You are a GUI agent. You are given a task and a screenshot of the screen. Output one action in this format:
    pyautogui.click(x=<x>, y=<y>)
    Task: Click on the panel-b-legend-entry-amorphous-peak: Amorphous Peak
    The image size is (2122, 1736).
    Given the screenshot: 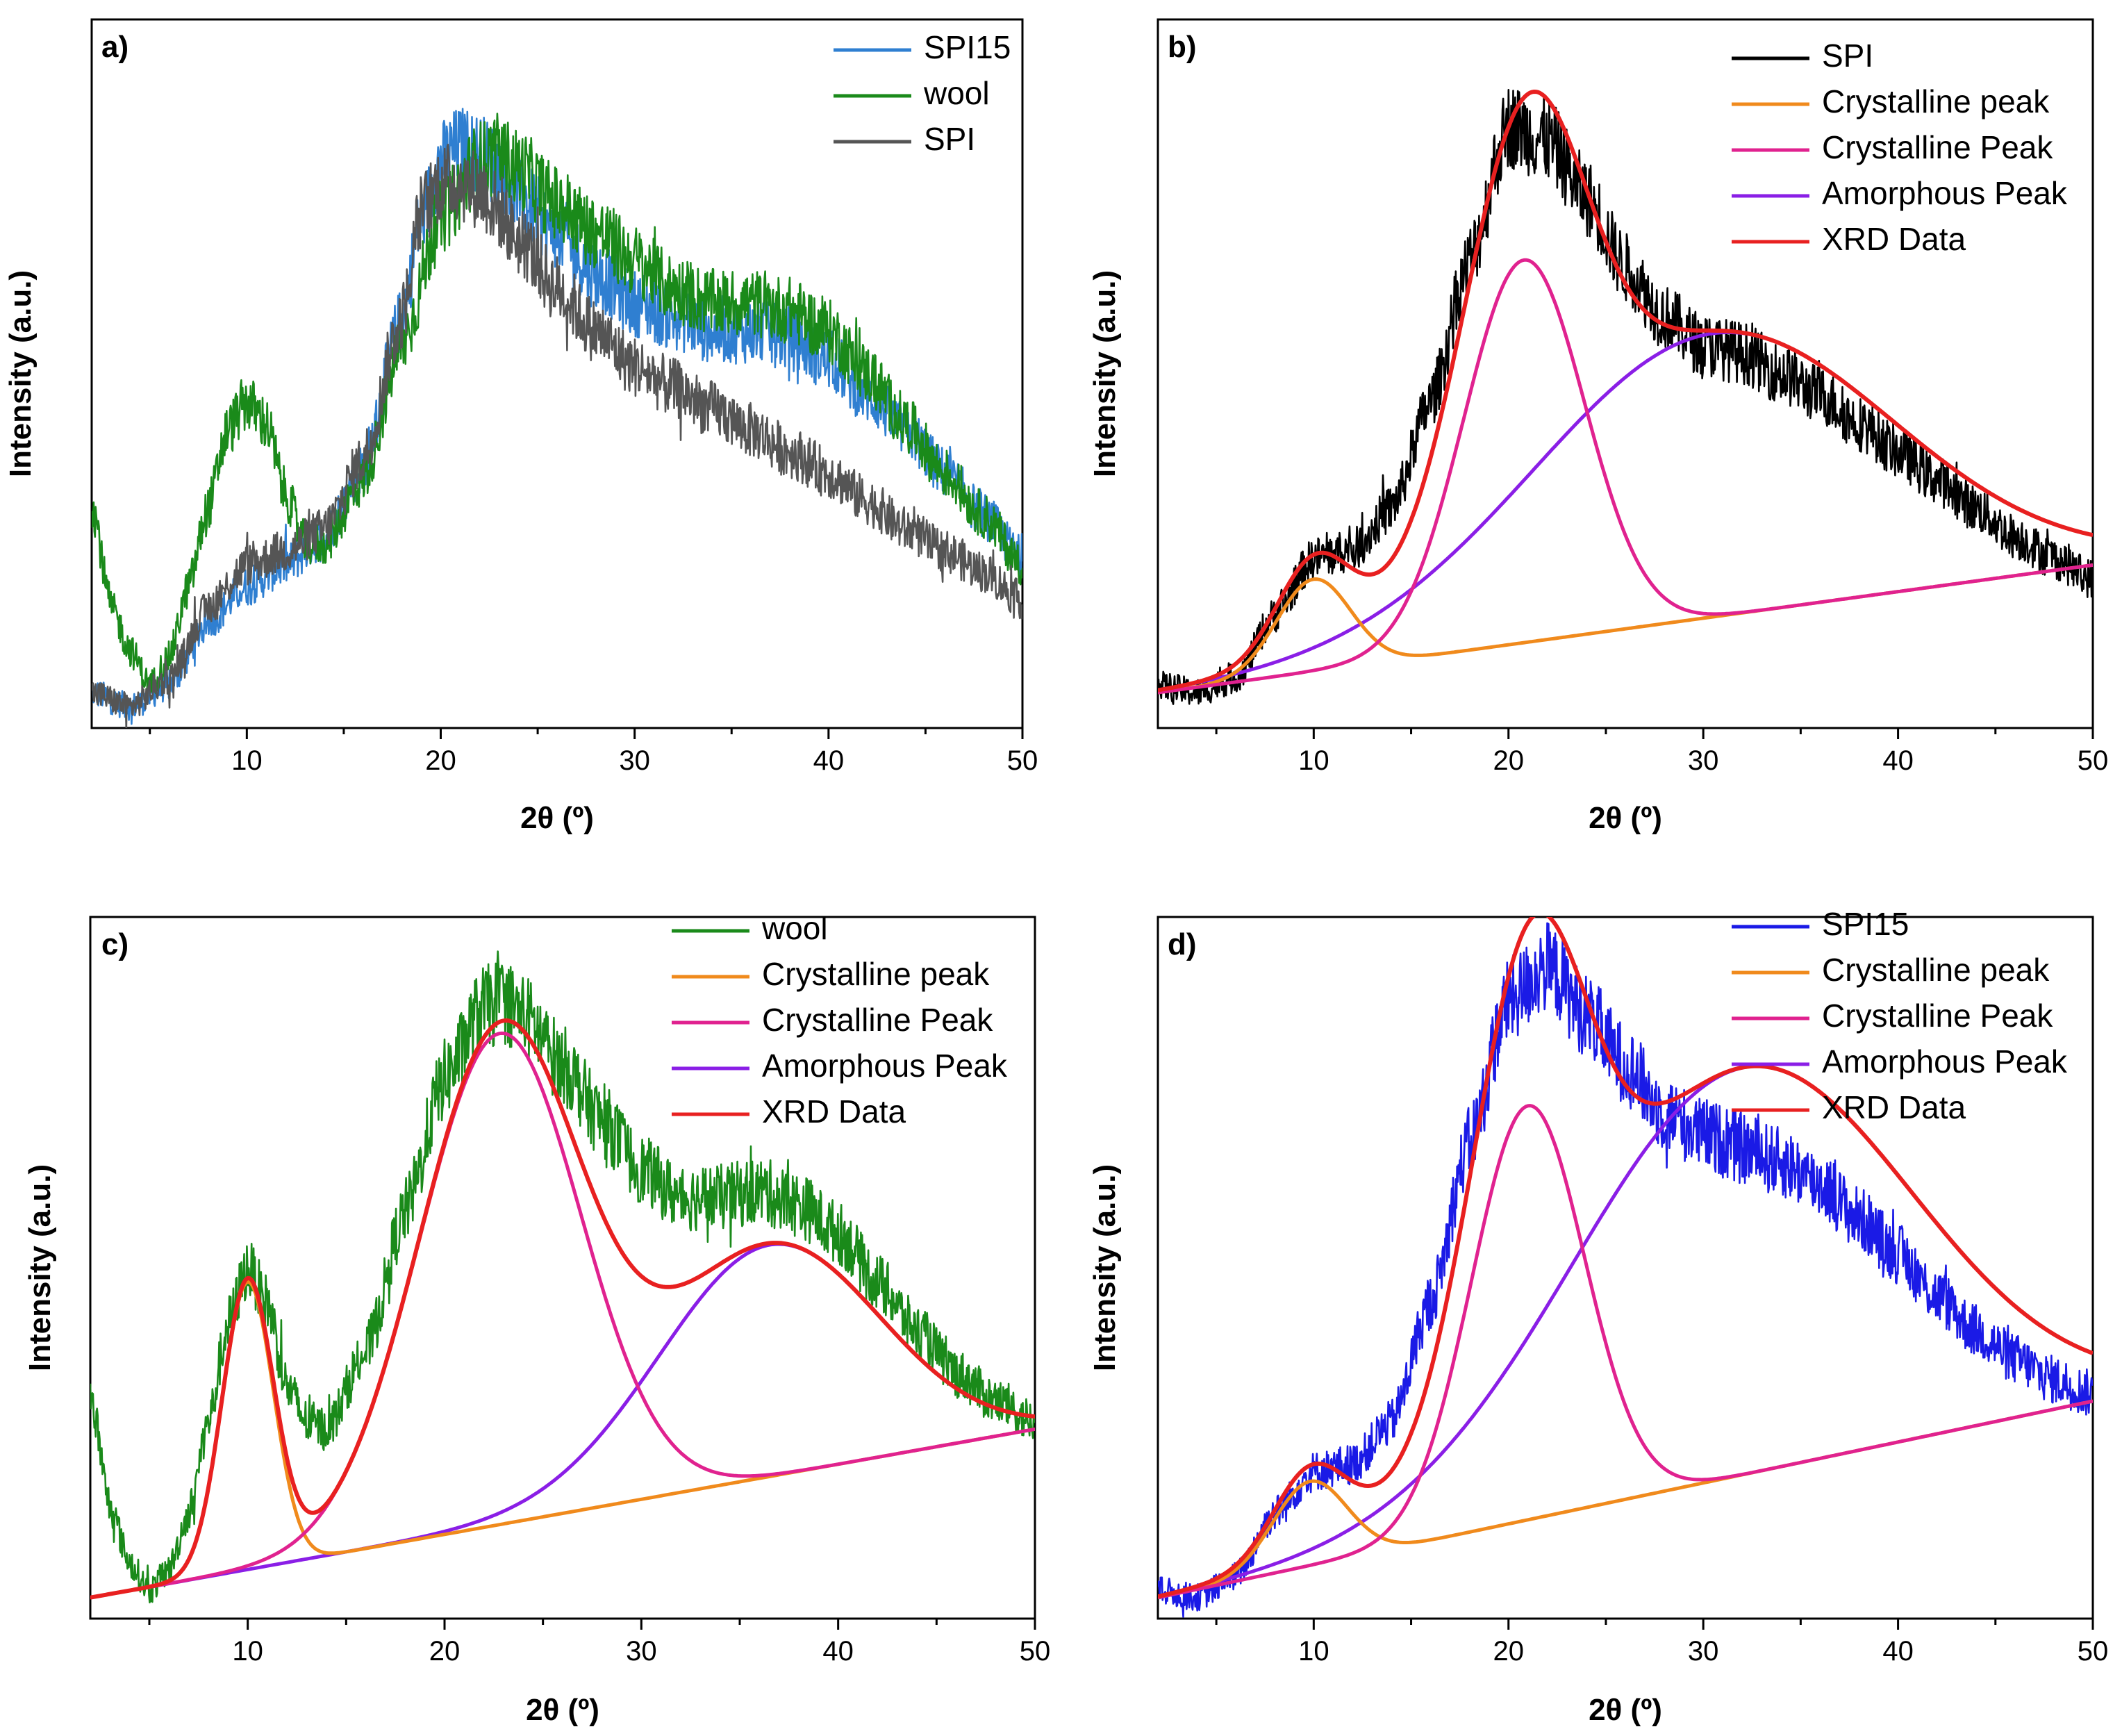 What is the action you would take?
    pyautogui.click(x=1945, y=193)
    